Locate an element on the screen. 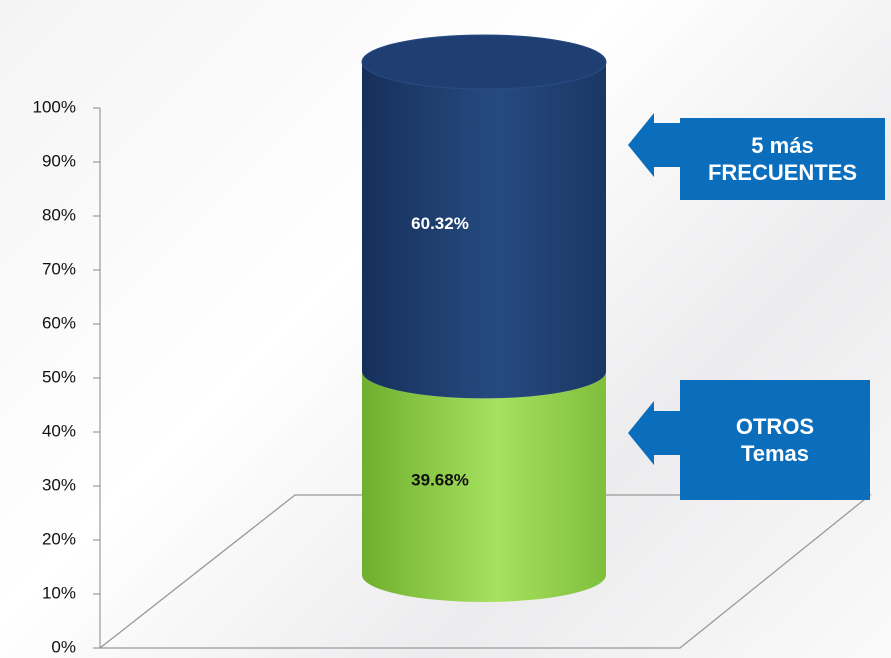  legend-entry: 5 más FRECUENTES is located at coordinates (782, 159).